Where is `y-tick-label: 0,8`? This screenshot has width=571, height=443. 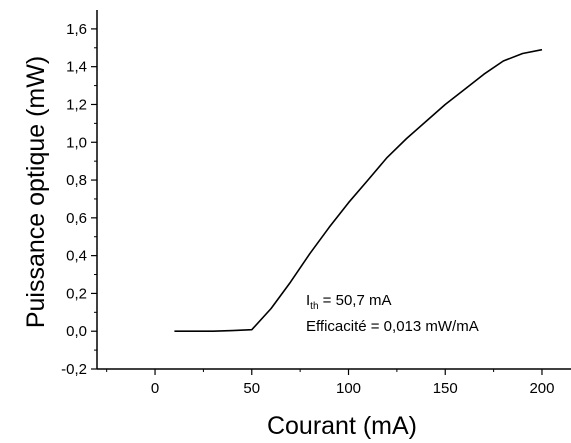
y-tick-label: 0,8 is located at coordinates (76, 180).